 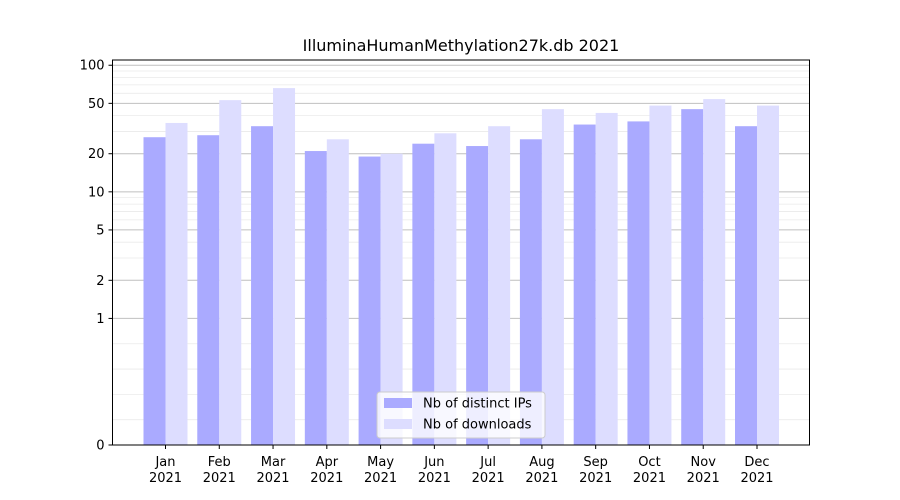 What do you see at coordinates (92, 66) in the screenshot?
I see `y-tick-label: 100` at bounding box center [92, 66].